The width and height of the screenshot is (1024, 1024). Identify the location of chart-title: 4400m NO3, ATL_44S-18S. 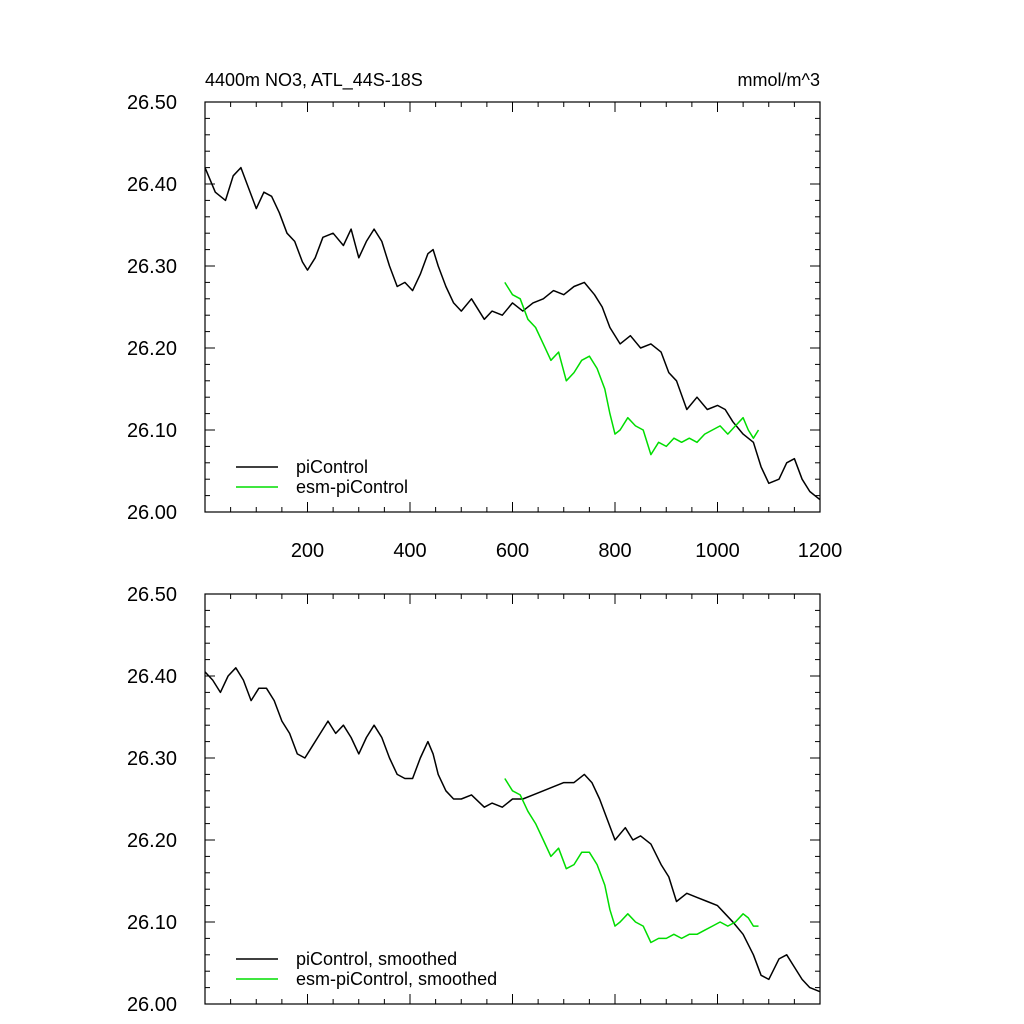
(314, 80).